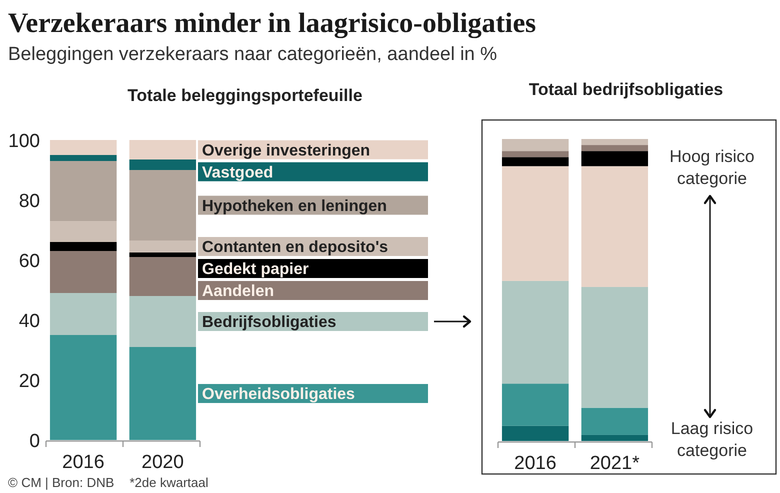 The width and height of the screenshot is (780, 493). I want to click on series-label: Vastgoed, so click(238, 173).